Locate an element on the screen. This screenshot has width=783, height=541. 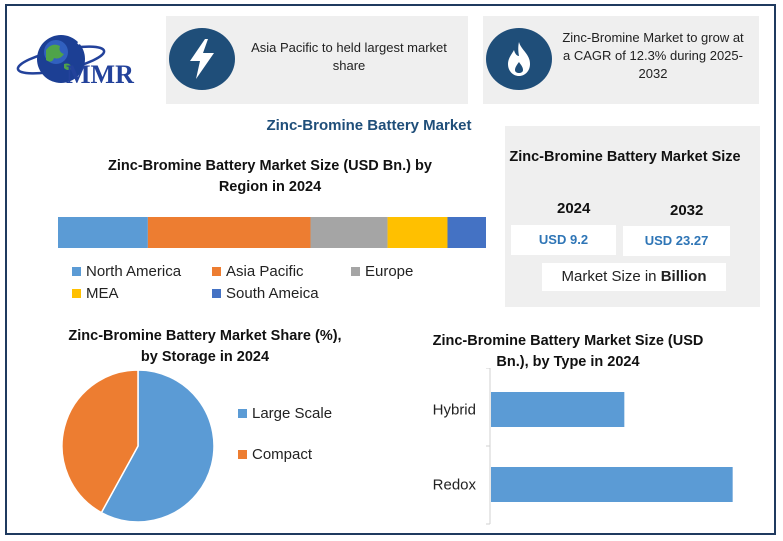
legend-item-mea: MEA is located at coordinates (95, 293).